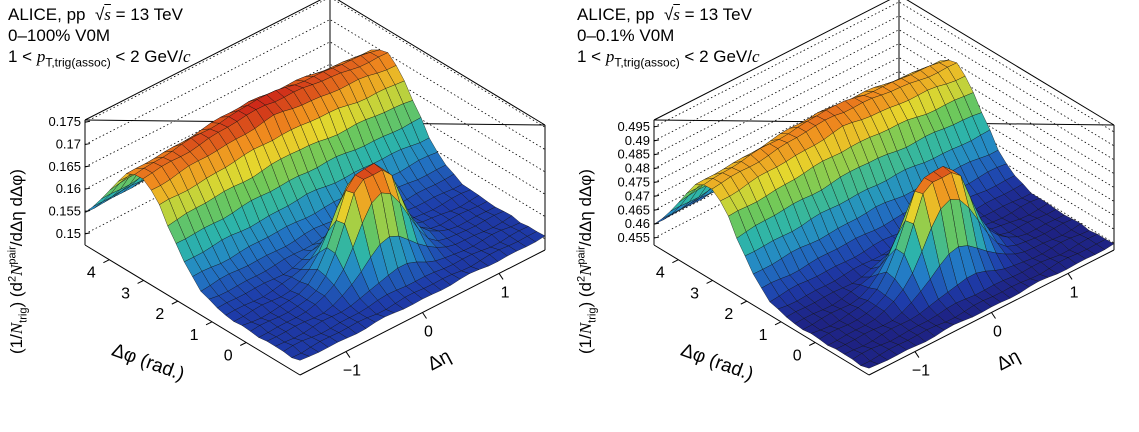 The width and height of the screenshot is (1139, 432). Describe the element at coordinates (633, 154) in the screenshot. I see `z-tick-label: 0.485` at that location.